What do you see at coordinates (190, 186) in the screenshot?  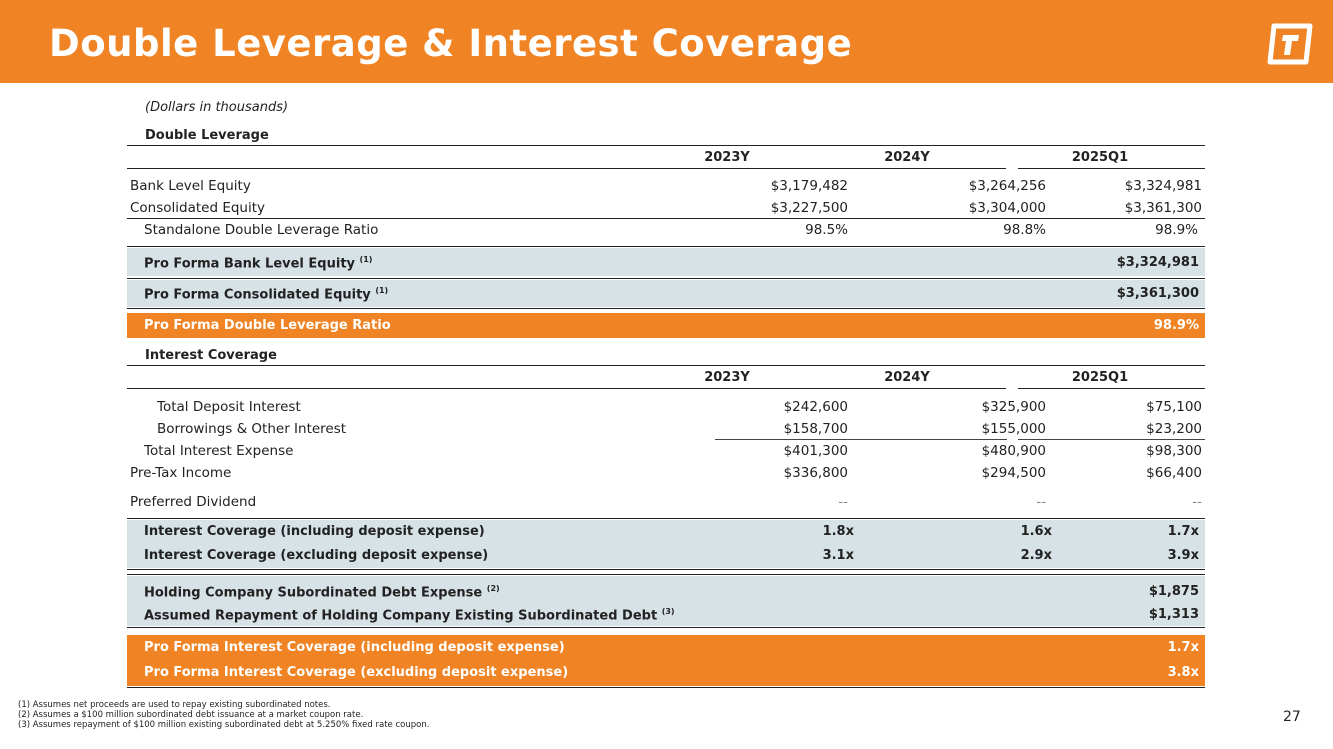 I see `row-label: Bank Level Equity` at bounding box center [190, 186].